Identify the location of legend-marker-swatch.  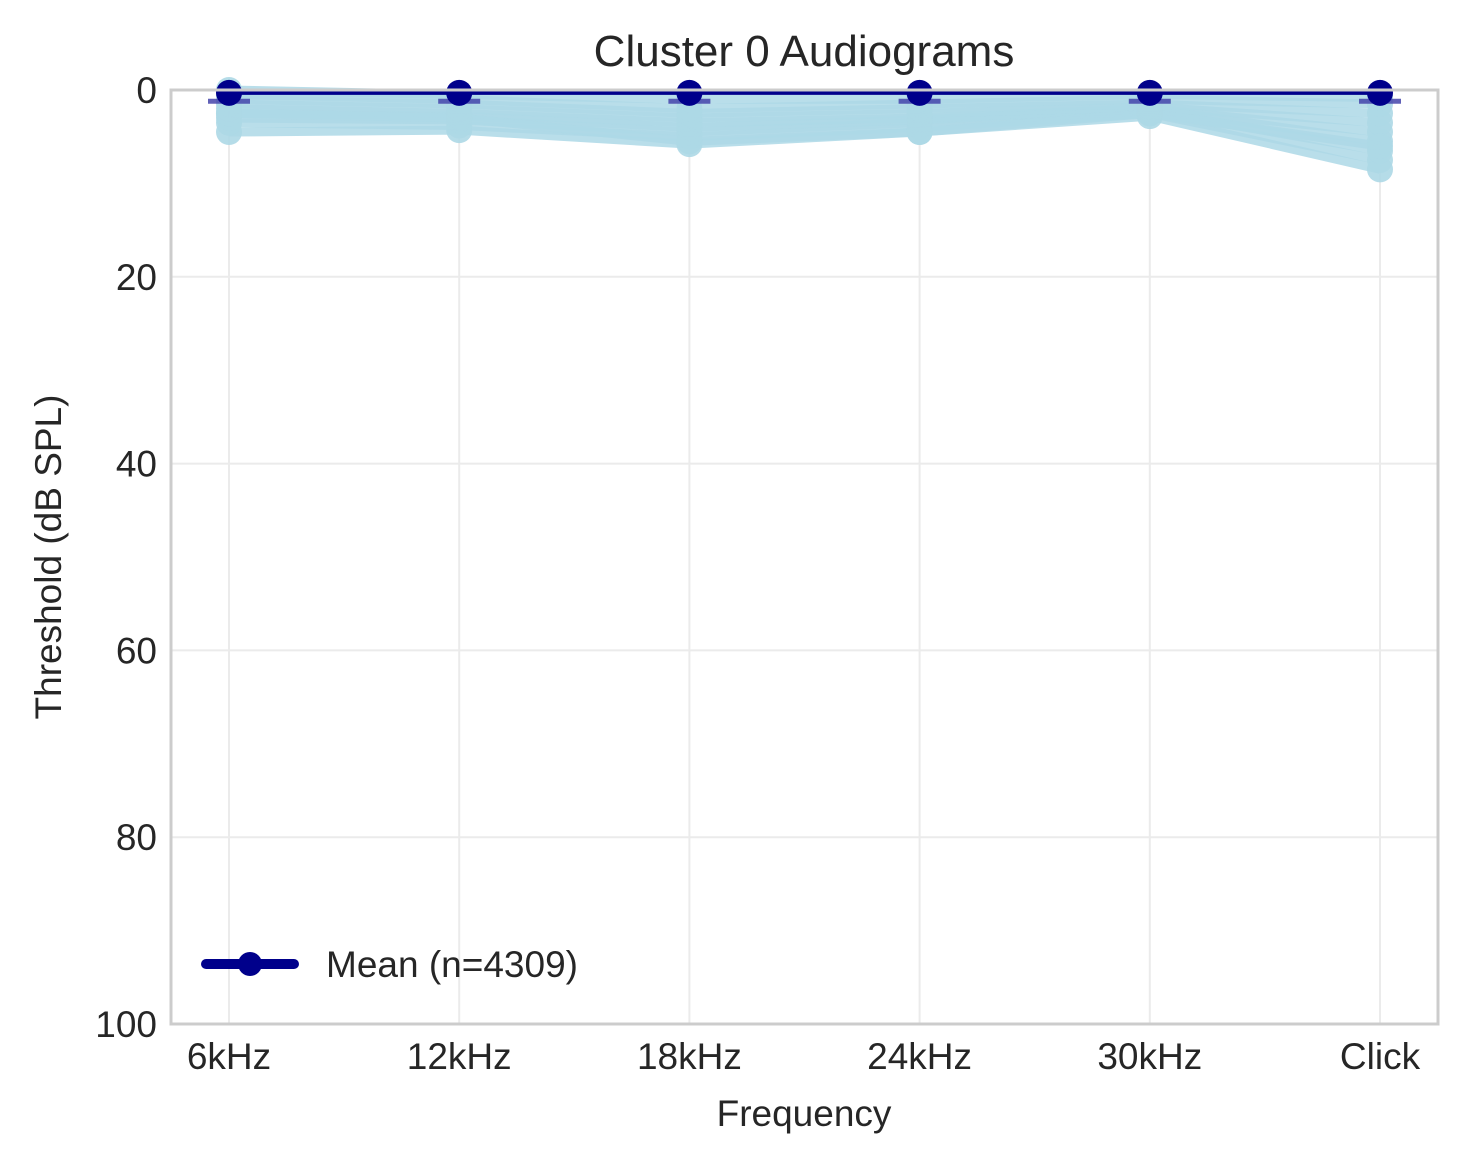
(250, 964).